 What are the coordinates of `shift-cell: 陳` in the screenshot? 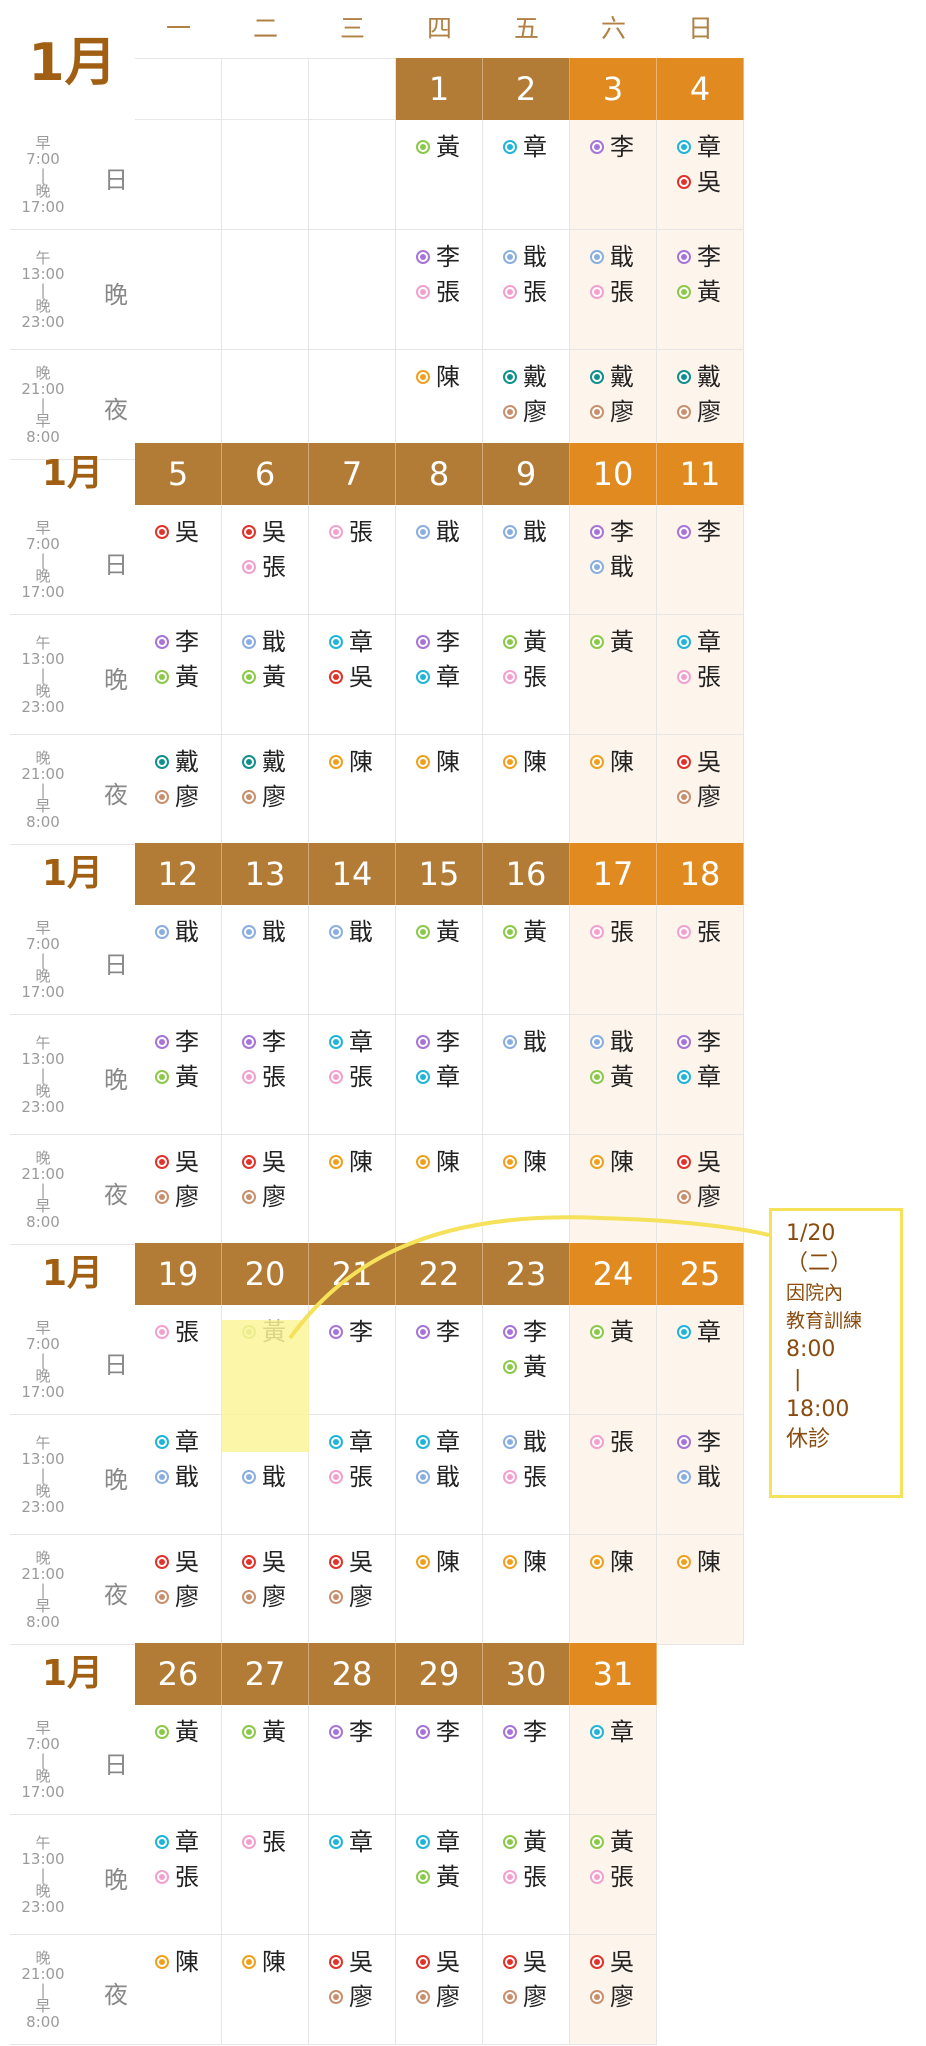 It's located at (526, 1190).